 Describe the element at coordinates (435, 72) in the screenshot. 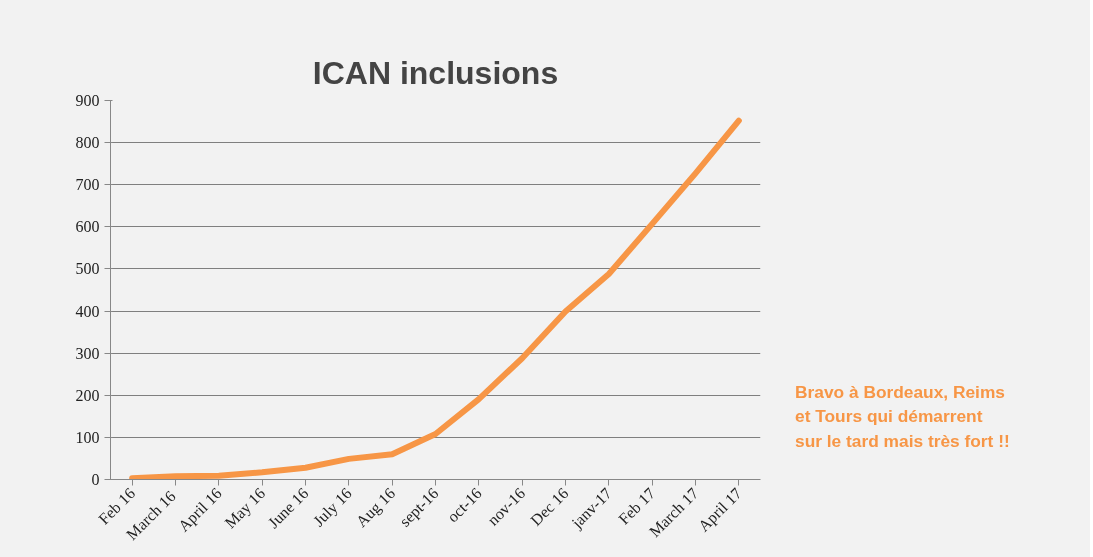

I see `chart-title: ICAN inclusions` at that location.